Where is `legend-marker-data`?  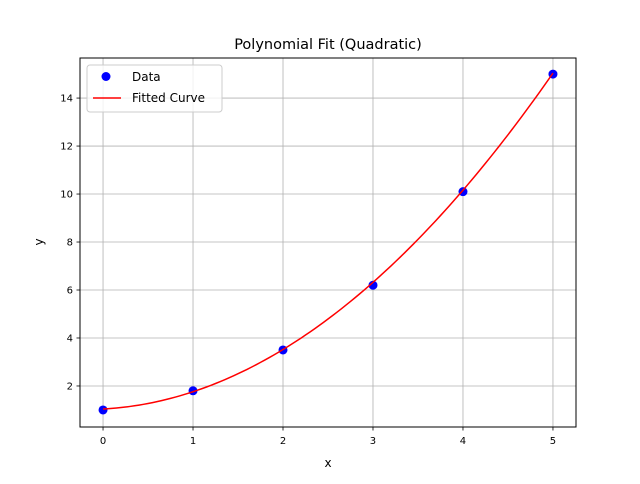
legend-marker-data is located at coordinates (106, 76).